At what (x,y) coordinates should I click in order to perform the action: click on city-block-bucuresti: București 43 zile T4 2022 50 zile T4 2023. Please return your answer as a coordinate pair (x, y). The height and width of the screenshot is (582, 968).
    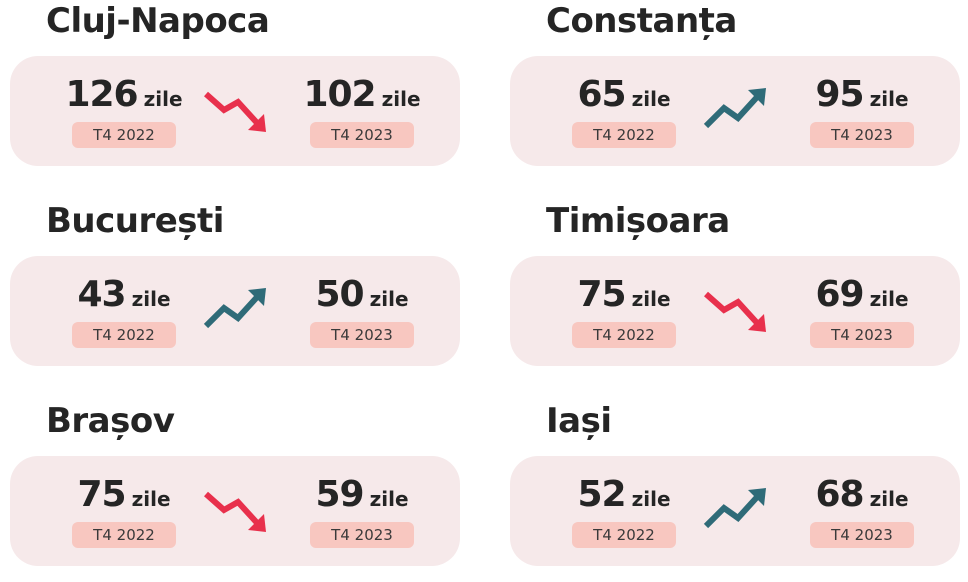
    Looking at the image, I should click on (235, 291).